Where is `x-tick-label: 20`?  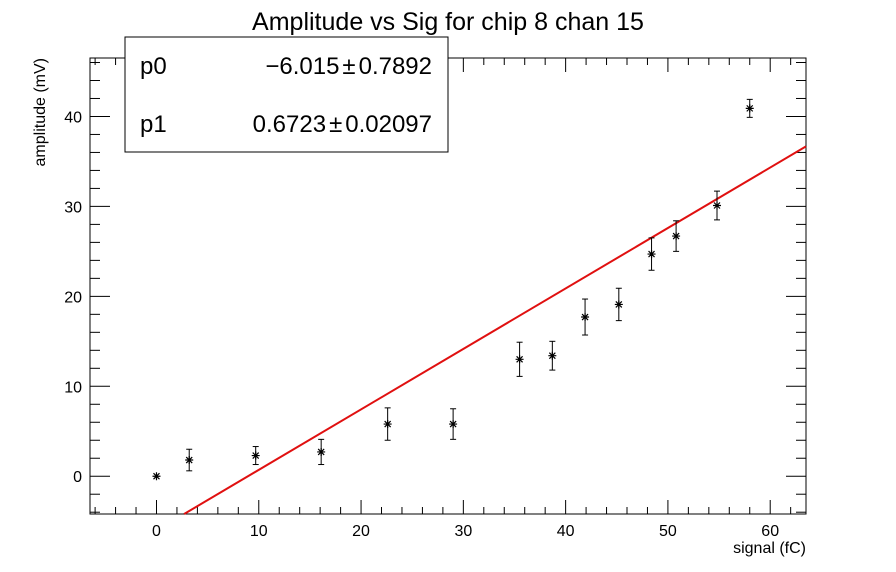 x-tick-label: 20 is located at coordinates (361, 531).